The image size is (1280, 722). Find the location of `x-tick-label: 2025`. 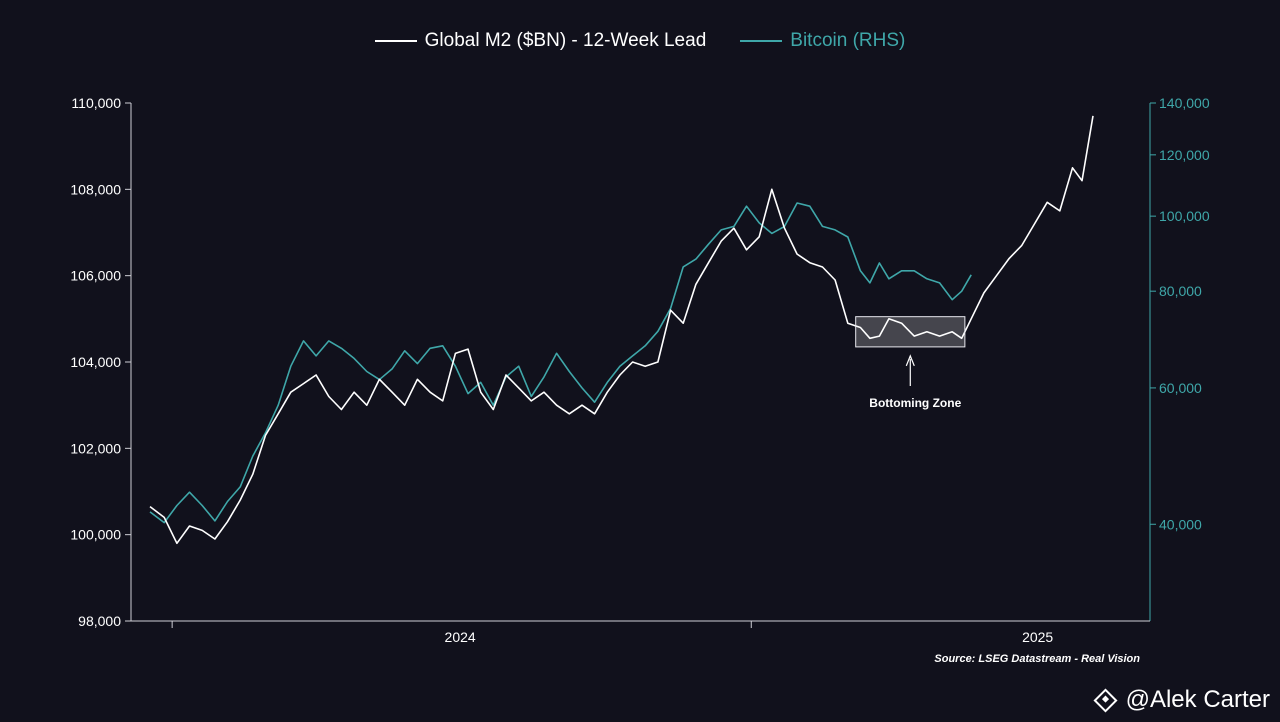

x-tick-label: 2025 is located at coordinates (1037, 637).